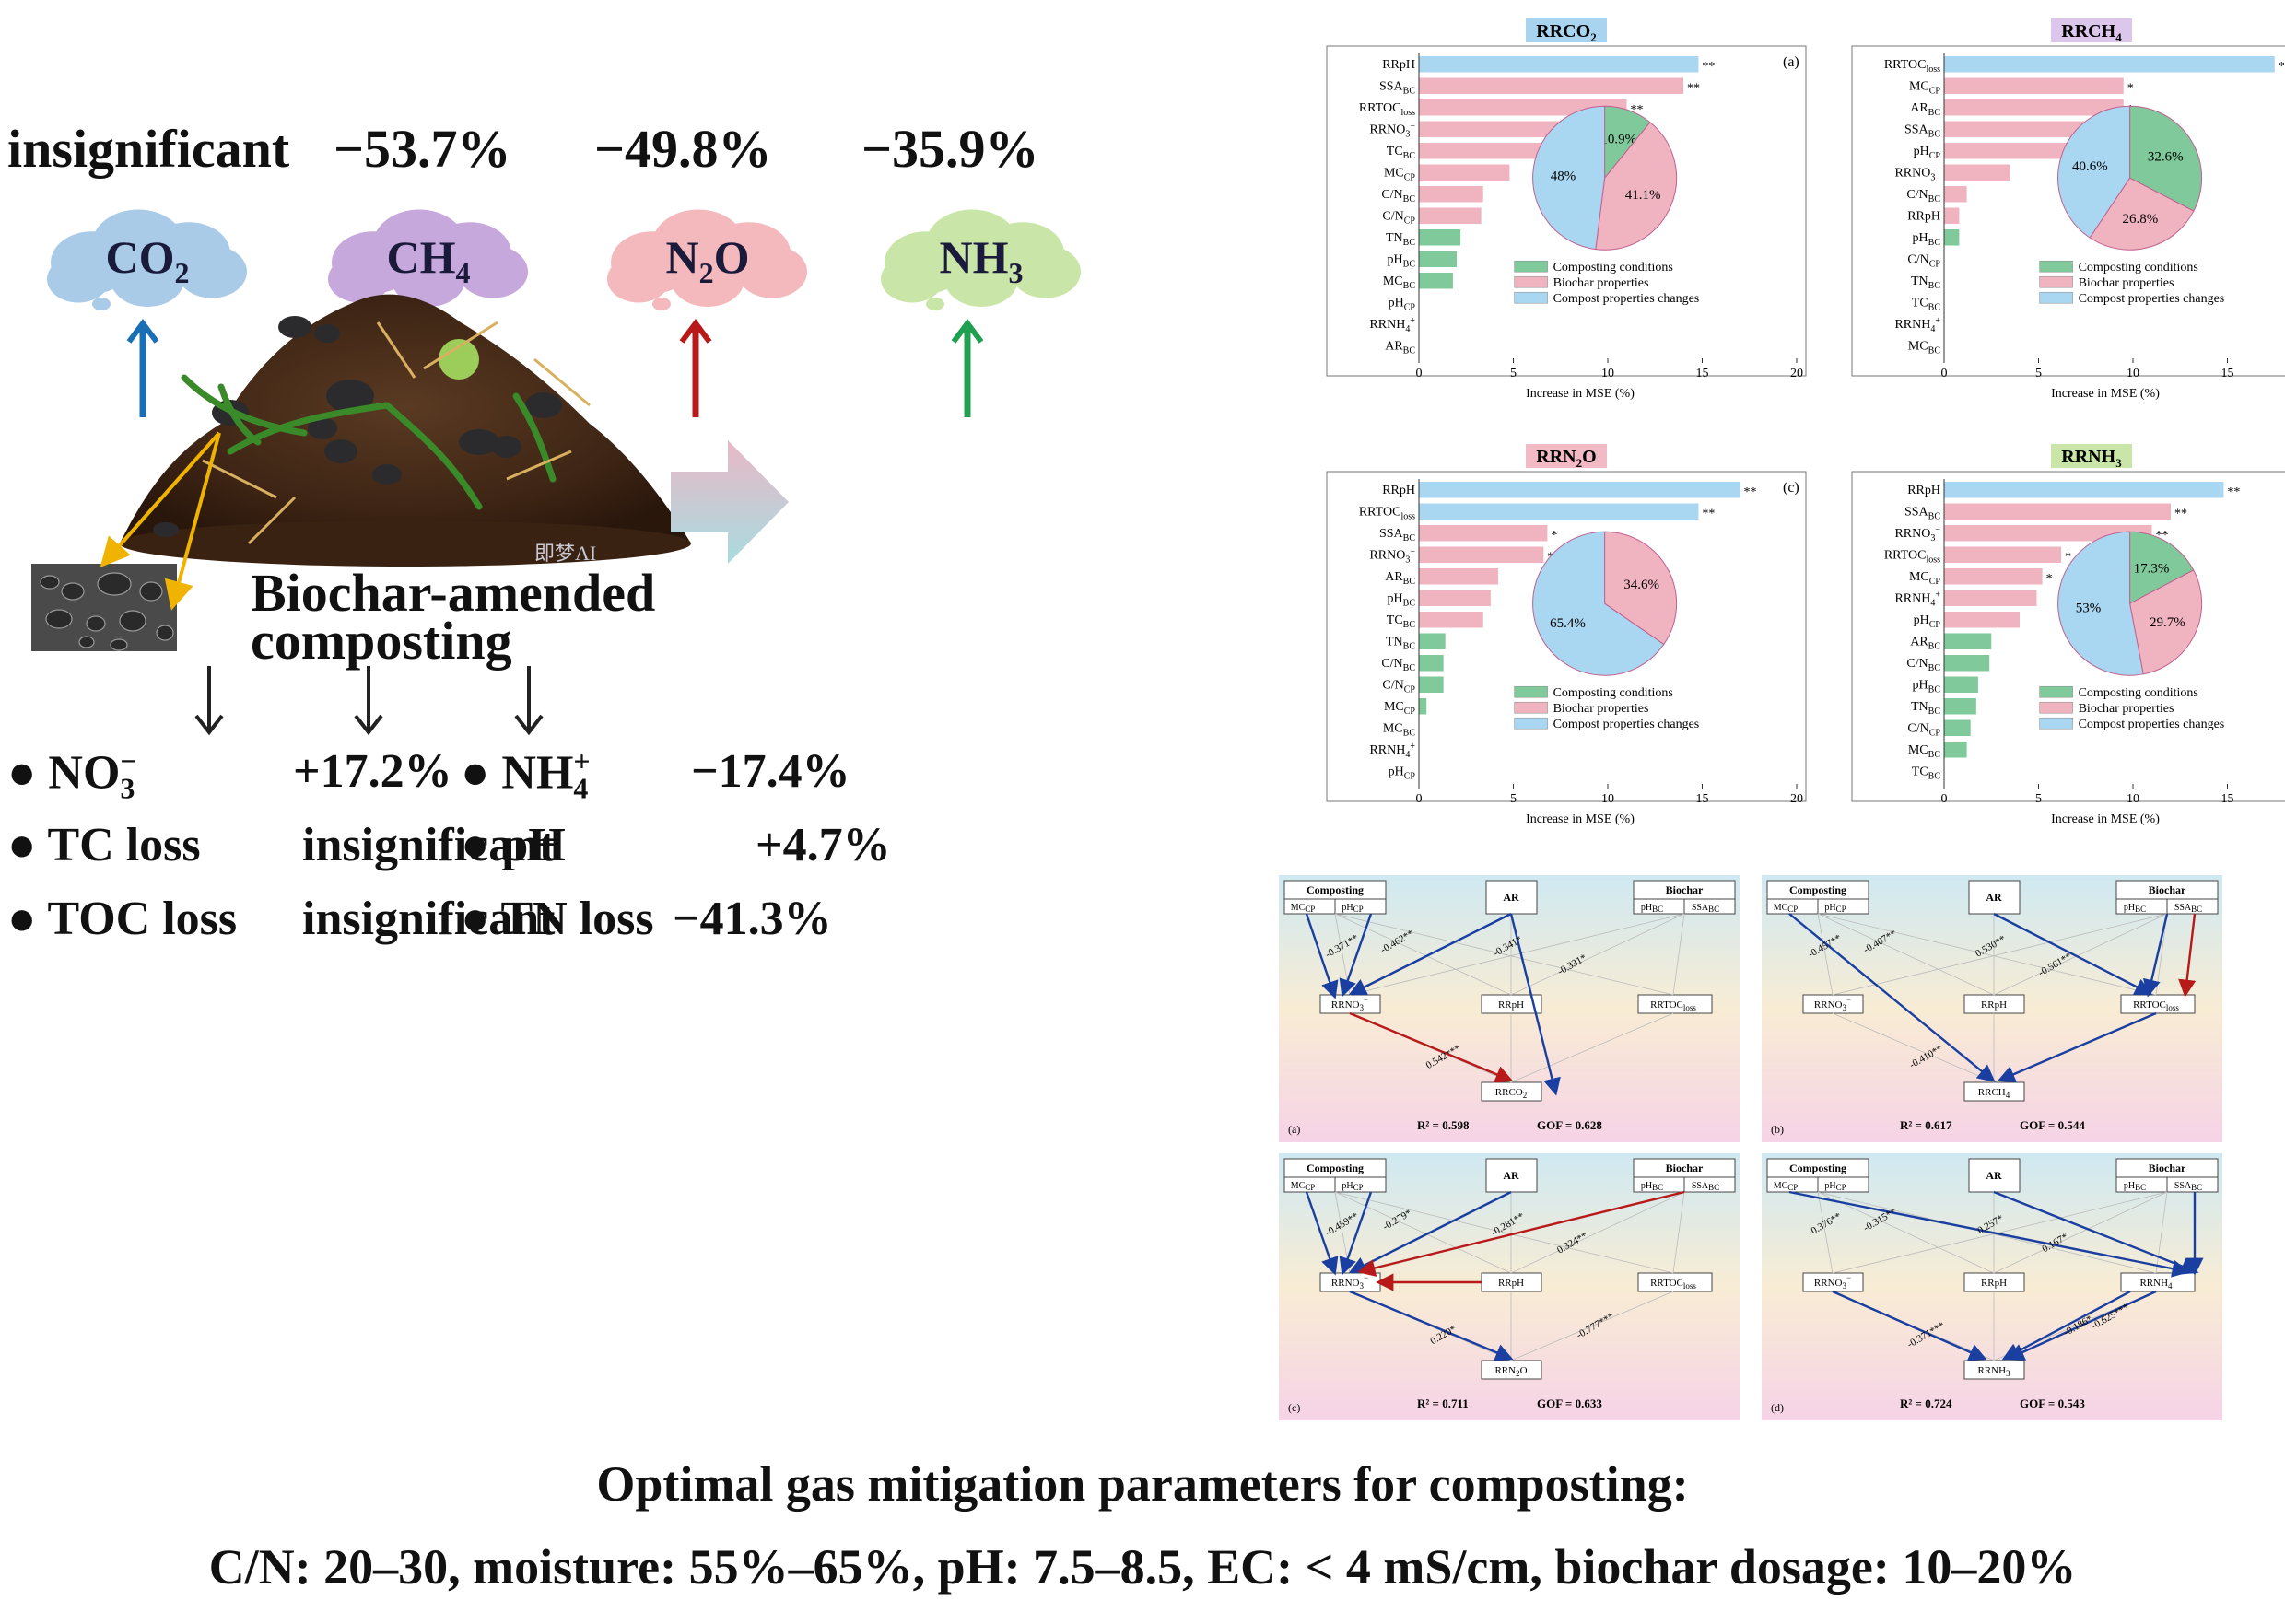 This screenshot has width=2285, height=1624. Describe the element at coordinates (823, 845) in the screenshot. I see `list-item-value: +4.7%` at that location.